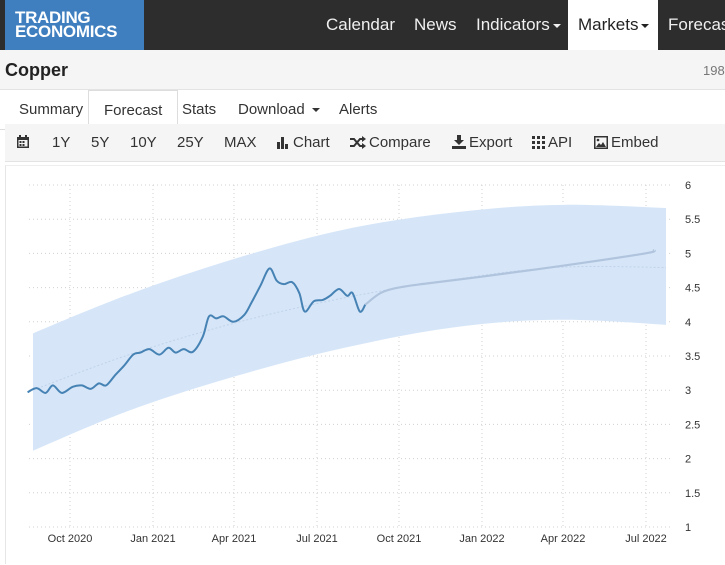  Describe the element at coordinates (197, 330) in the screenshot. I see `actual-series-line` at that location.